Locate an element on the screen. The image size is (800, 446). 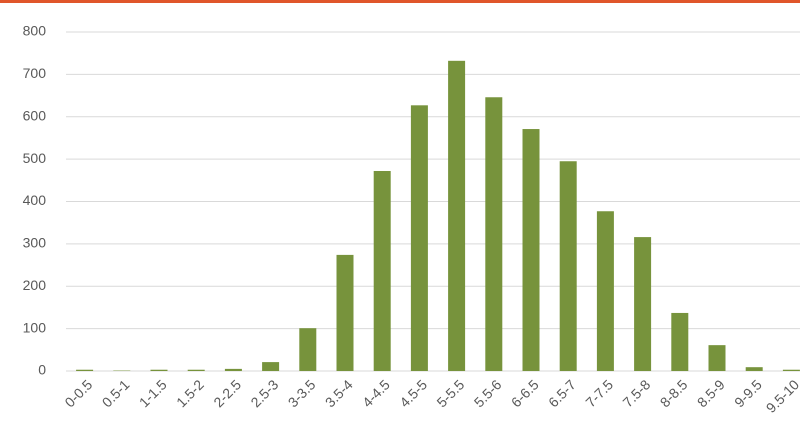
x-tick-label: 4.5-5 is located at coordinates (413, 393).